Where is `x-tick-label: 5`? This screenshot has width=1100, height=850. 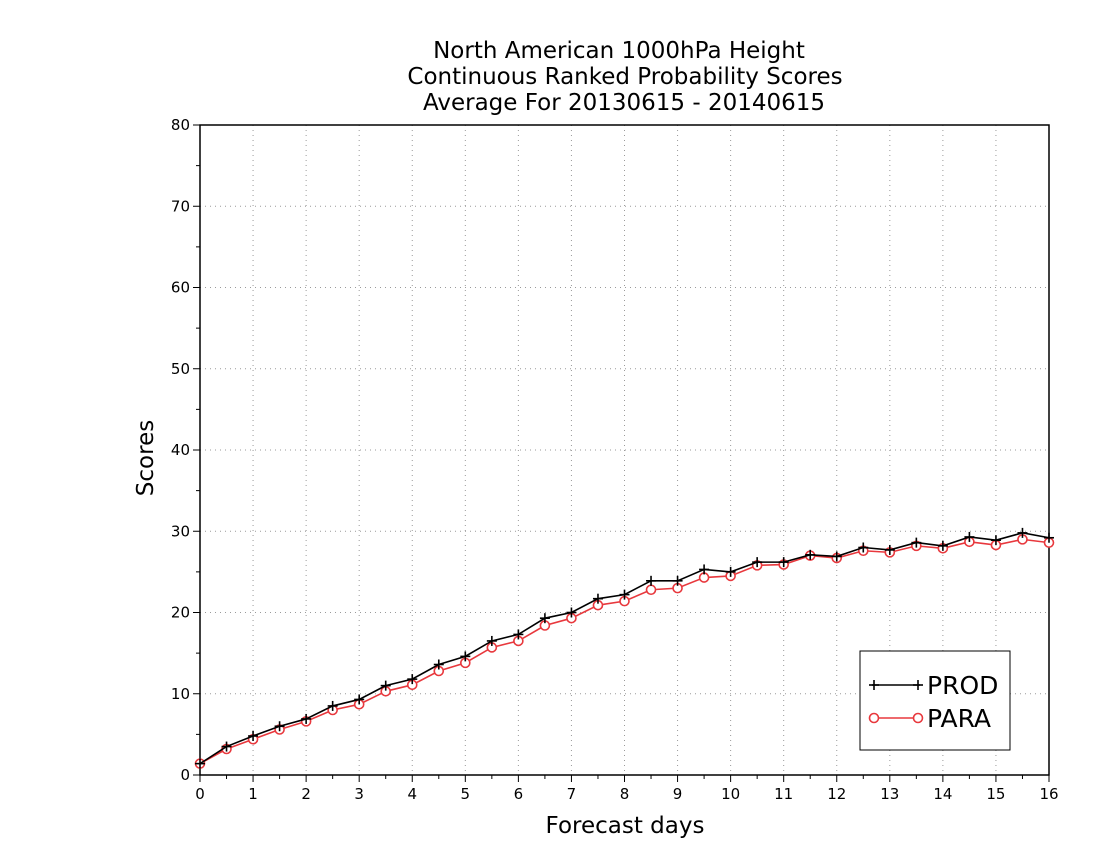
x-tick-label: 5 is located at coordinates (466, 794).